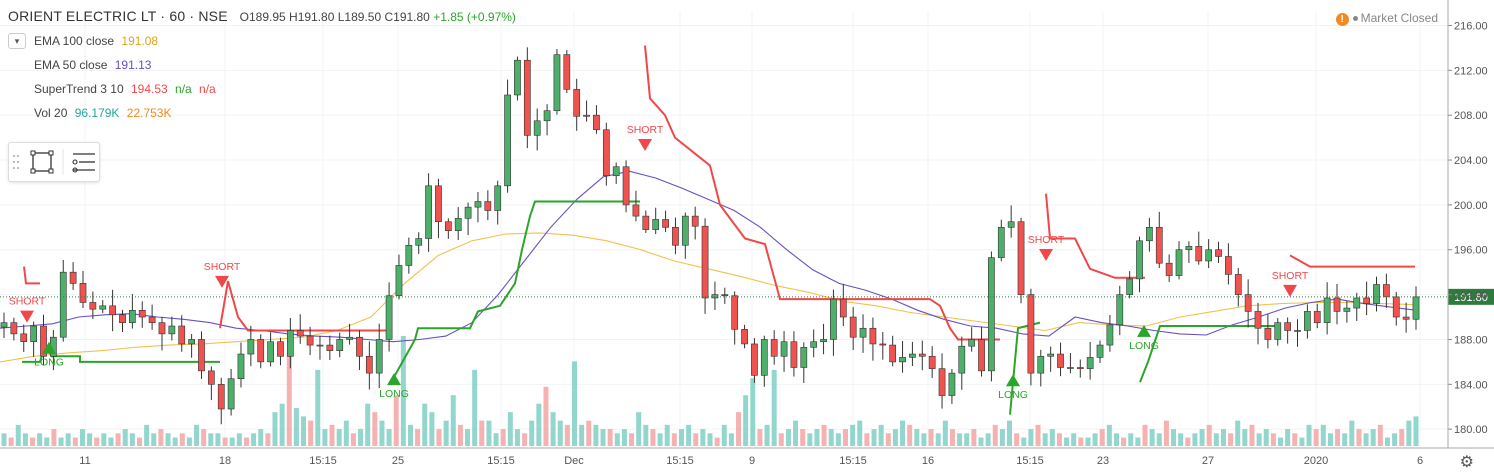  I want to click on legend-ema50: EMA 50 close 191.13, so click(92, 65).